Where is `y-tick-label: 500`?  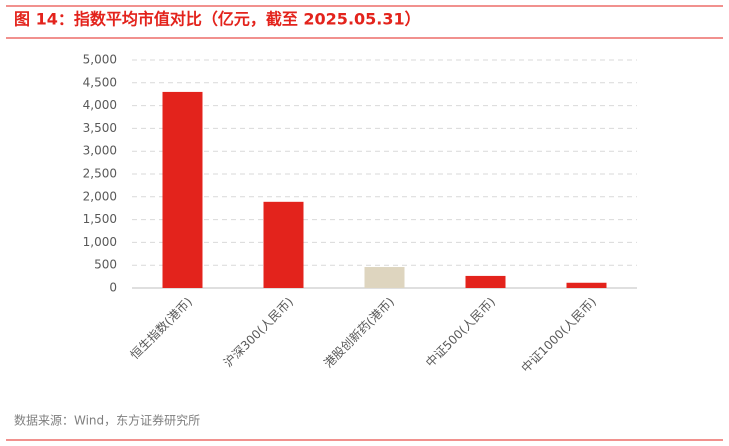
y-tick-label: 500 is located at coordinates (105, 265).